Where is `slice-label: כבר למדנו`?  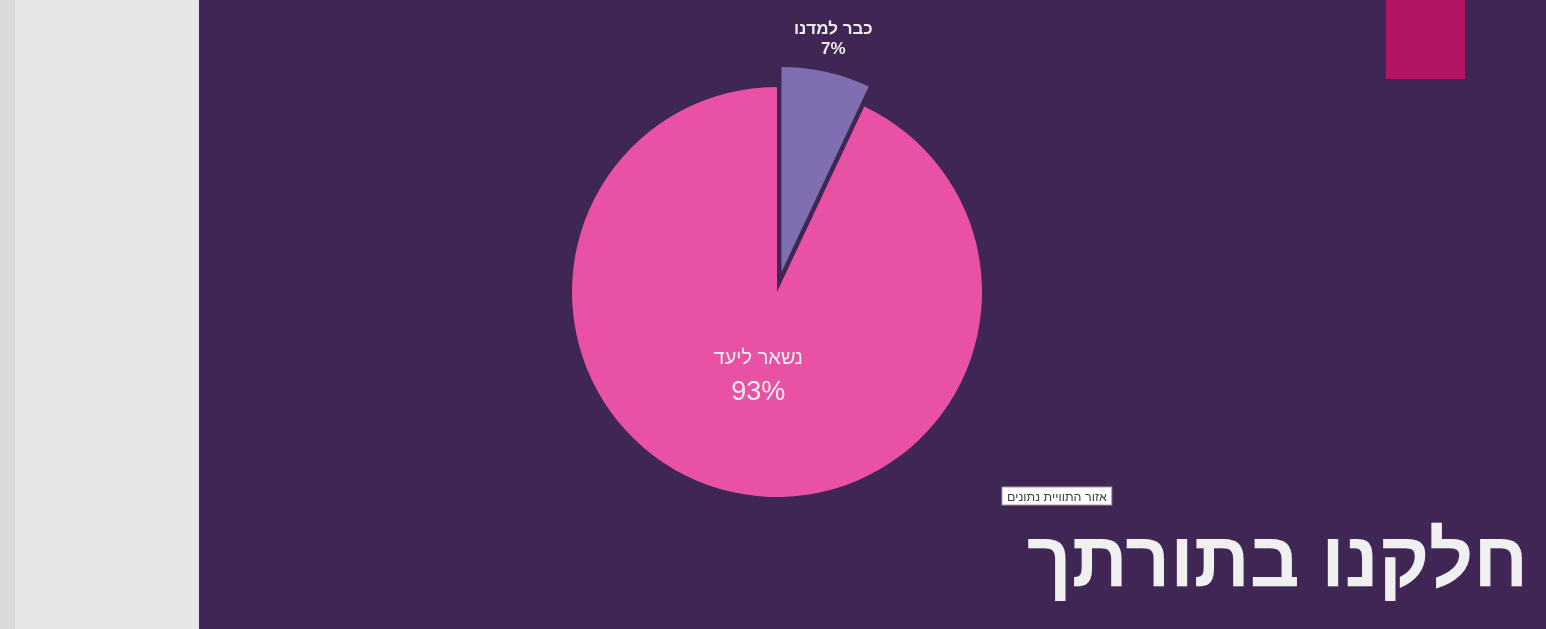 slice-label: כבר למדנו is located at coordinates (833, 29).